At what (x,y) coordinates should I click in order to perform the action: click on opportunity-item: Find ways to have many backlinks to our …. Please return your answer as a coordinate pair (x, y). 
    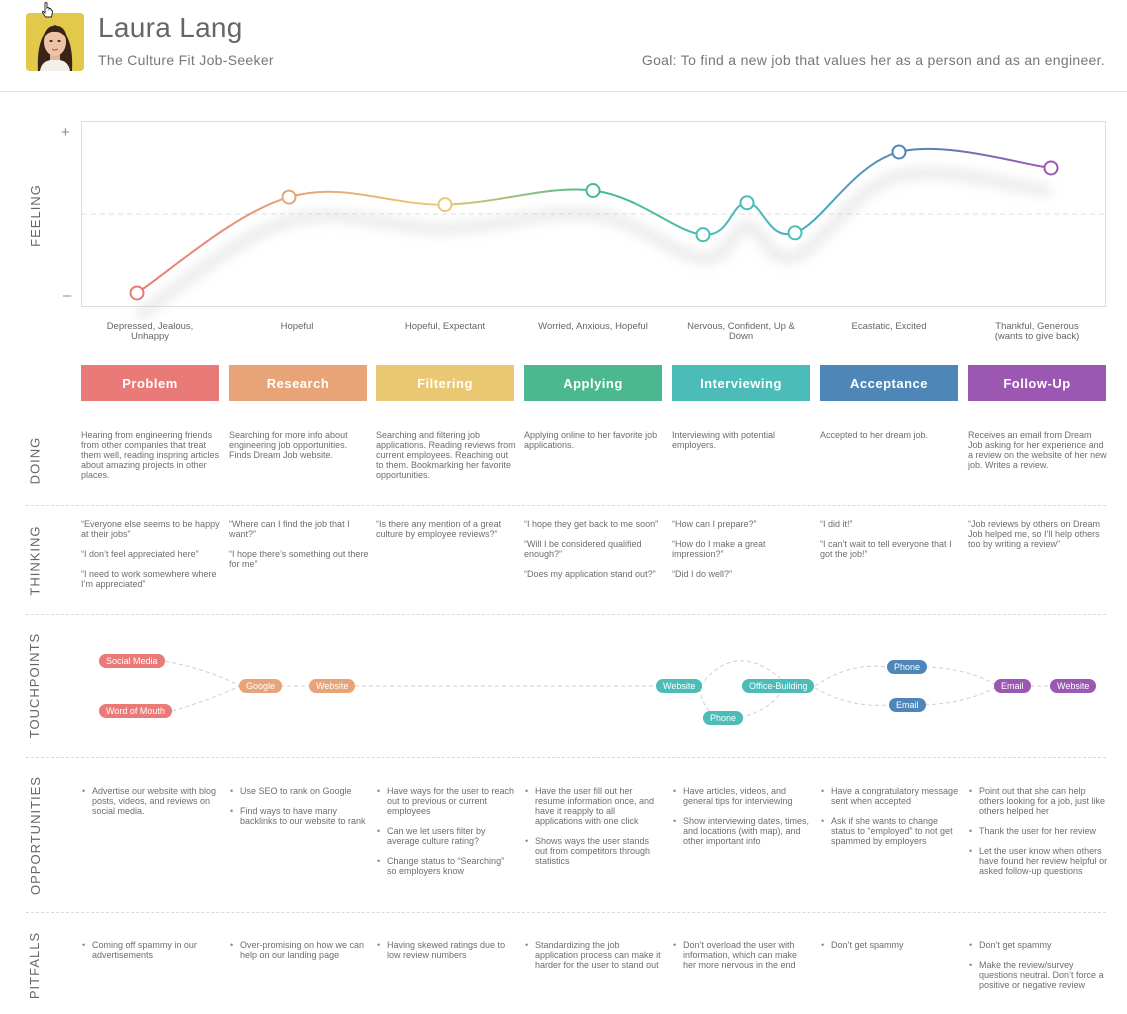
    Looking at the image, I should click on (299, 816).